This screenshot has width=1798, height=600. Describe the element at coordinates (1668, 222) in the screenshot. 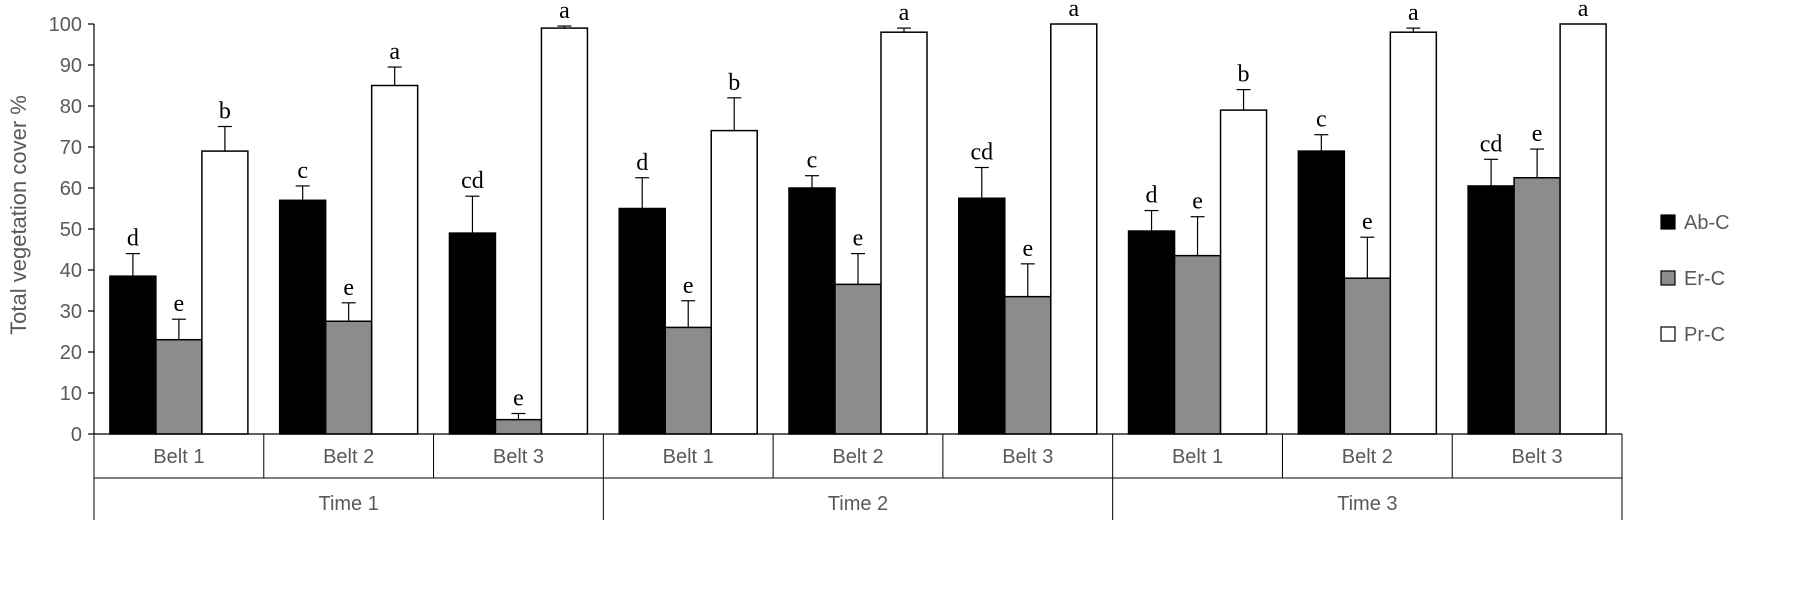

I see `legend-swatch-ab-c` at that location.